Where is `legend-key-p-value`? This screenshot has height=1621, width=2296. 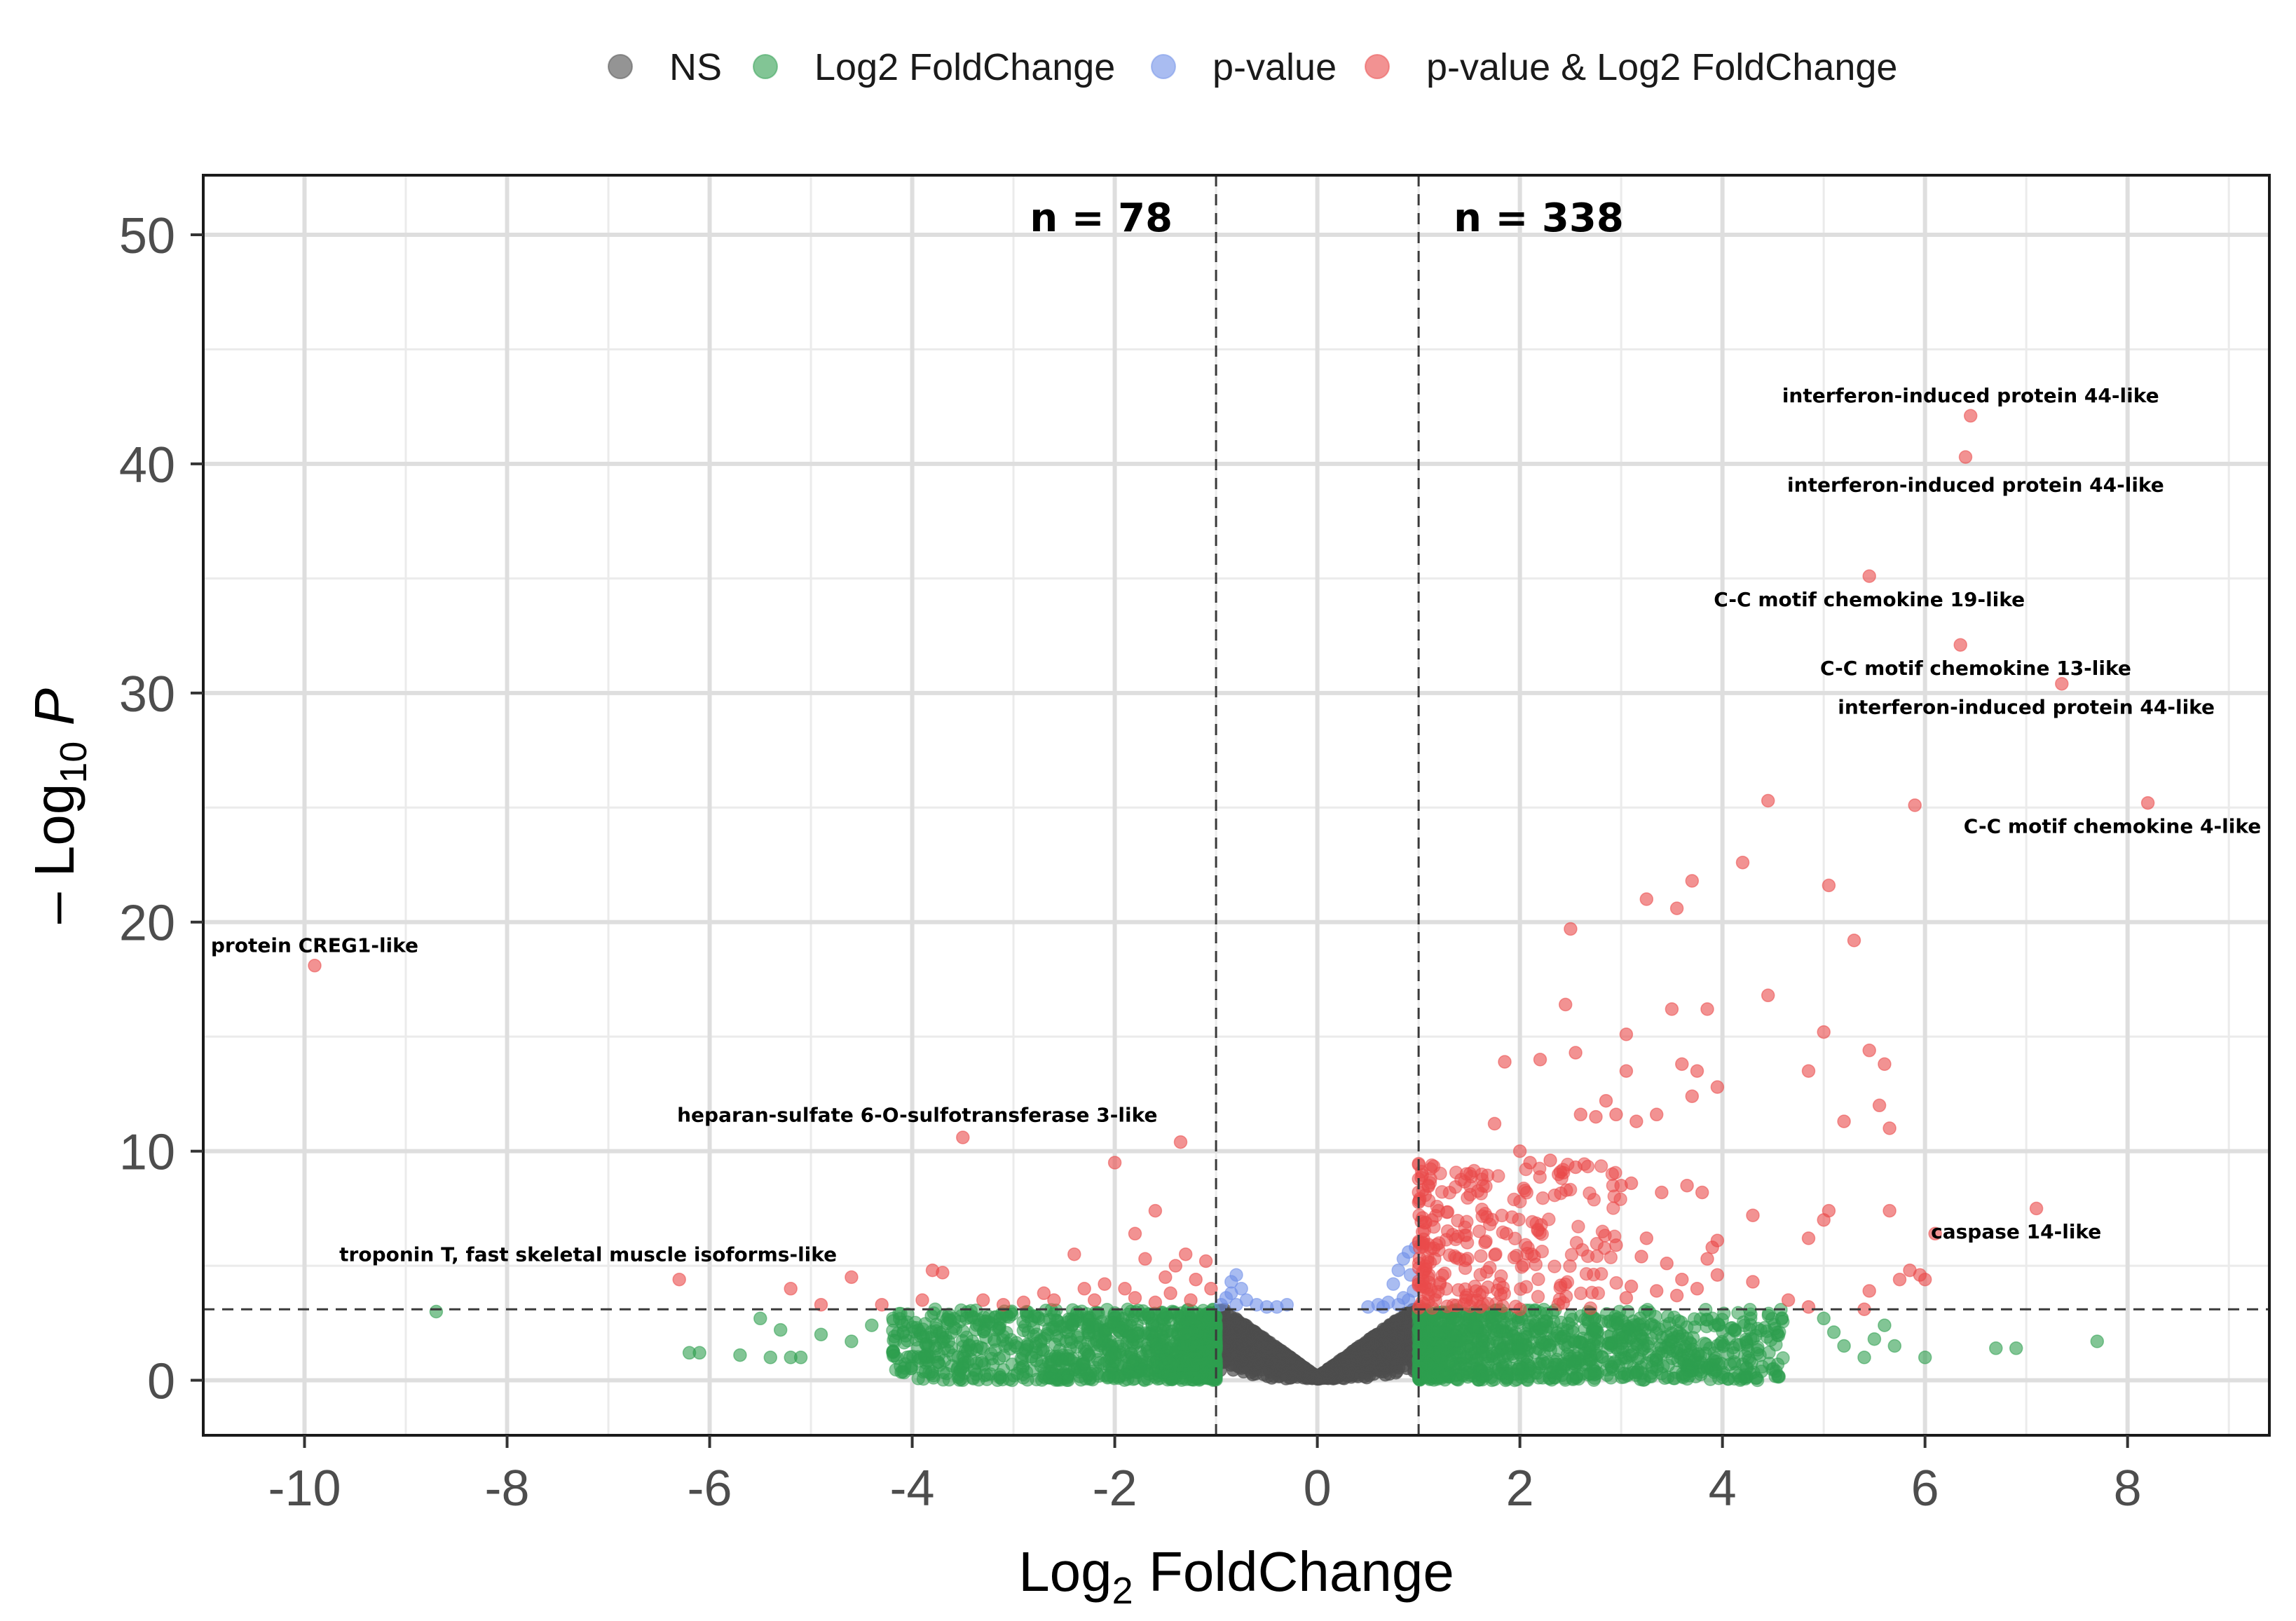
legend-key-p-value is located at coordinates (1163, 66).